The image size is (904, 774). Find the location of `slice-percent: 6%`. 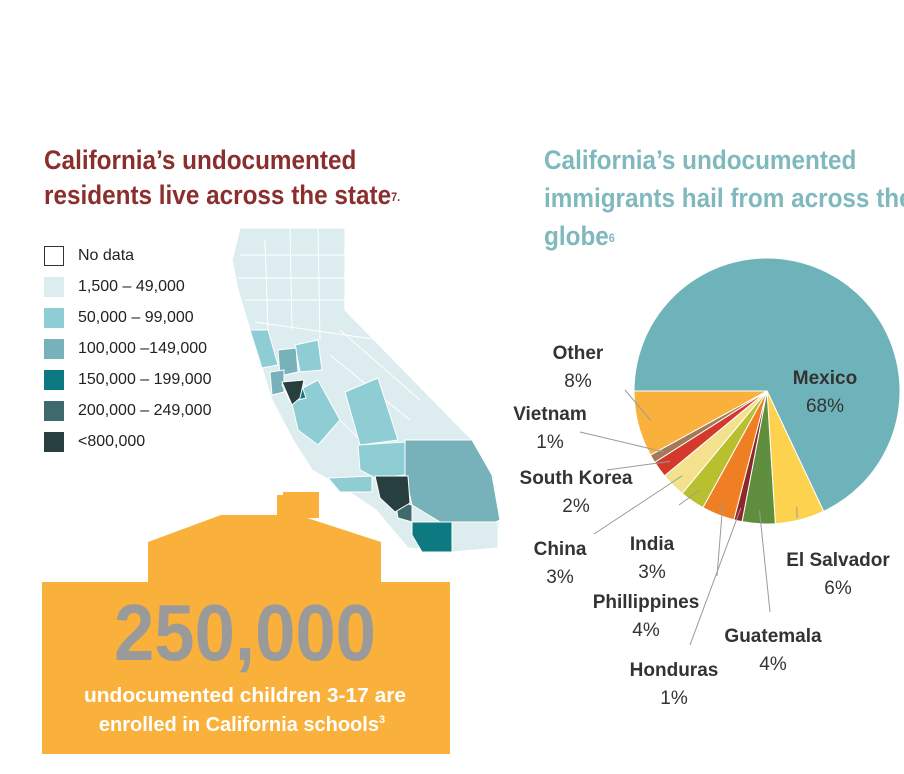

slice-percent: 6% is located at coordinates (838, 588).